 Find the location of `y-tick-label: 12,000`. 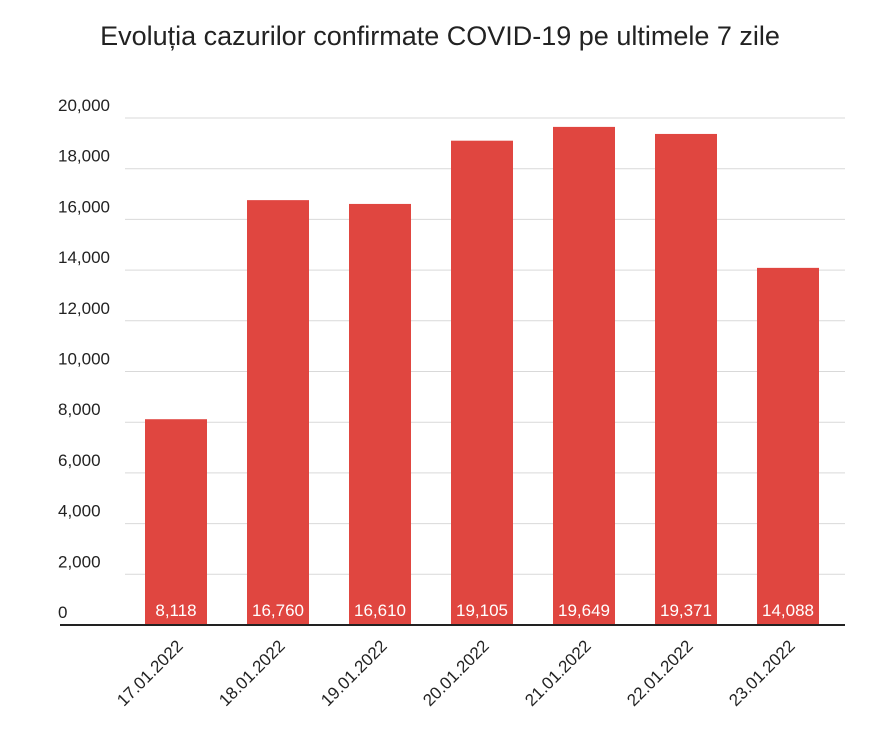

y-tick-label: 12,000 is located at coordinates (84, 308).